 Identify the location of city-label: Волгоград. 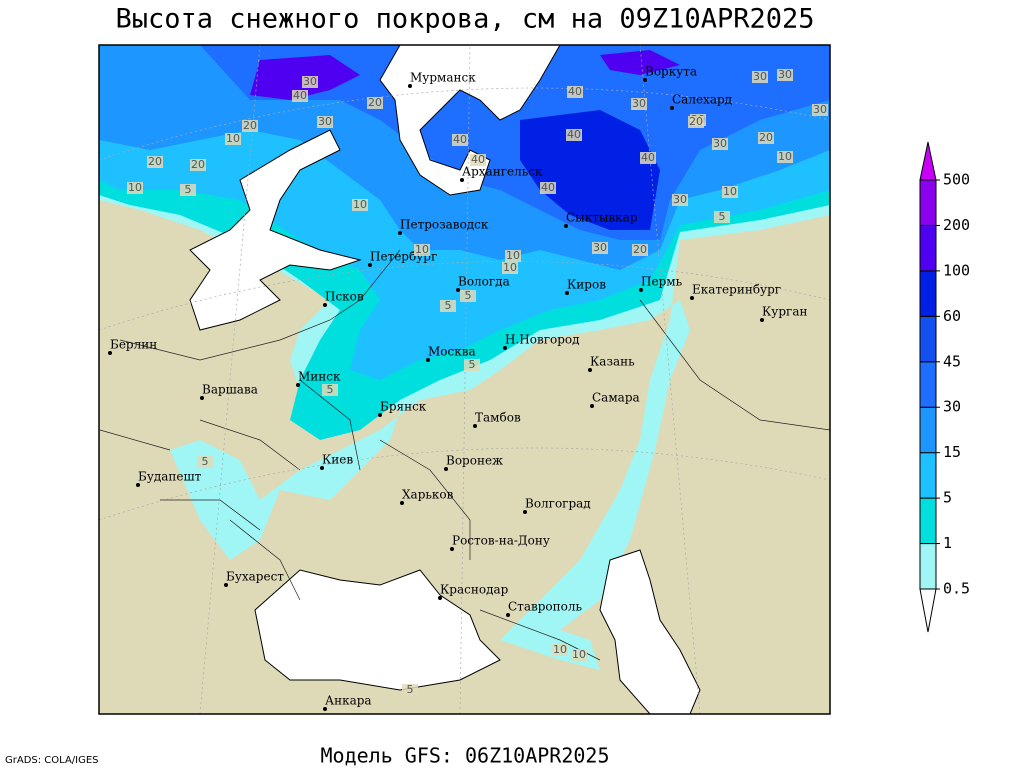
(558, 504).